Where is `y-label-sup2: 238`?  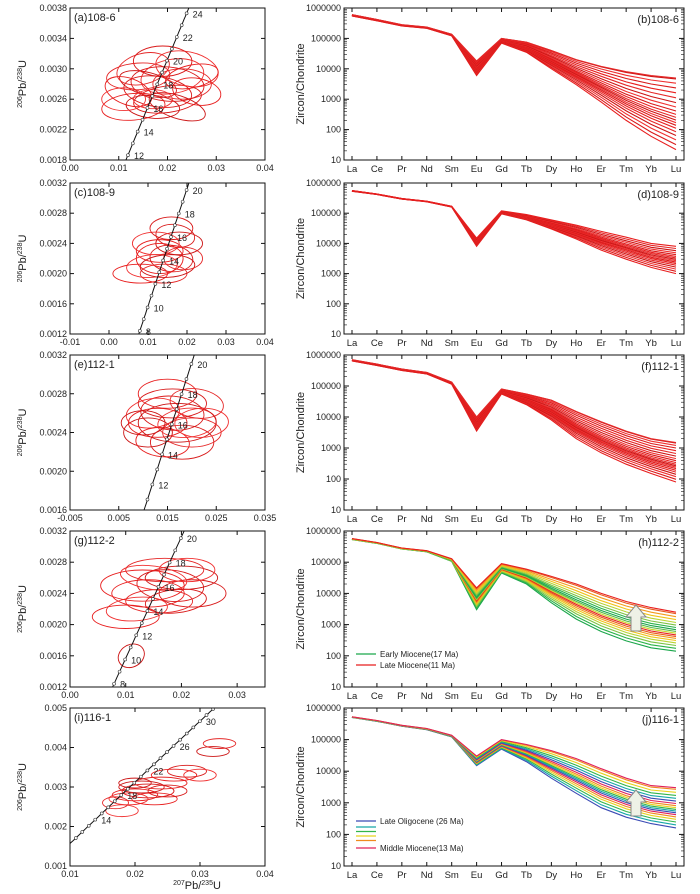 y-label-sup2: 238 is located at coordinates (20, 422).